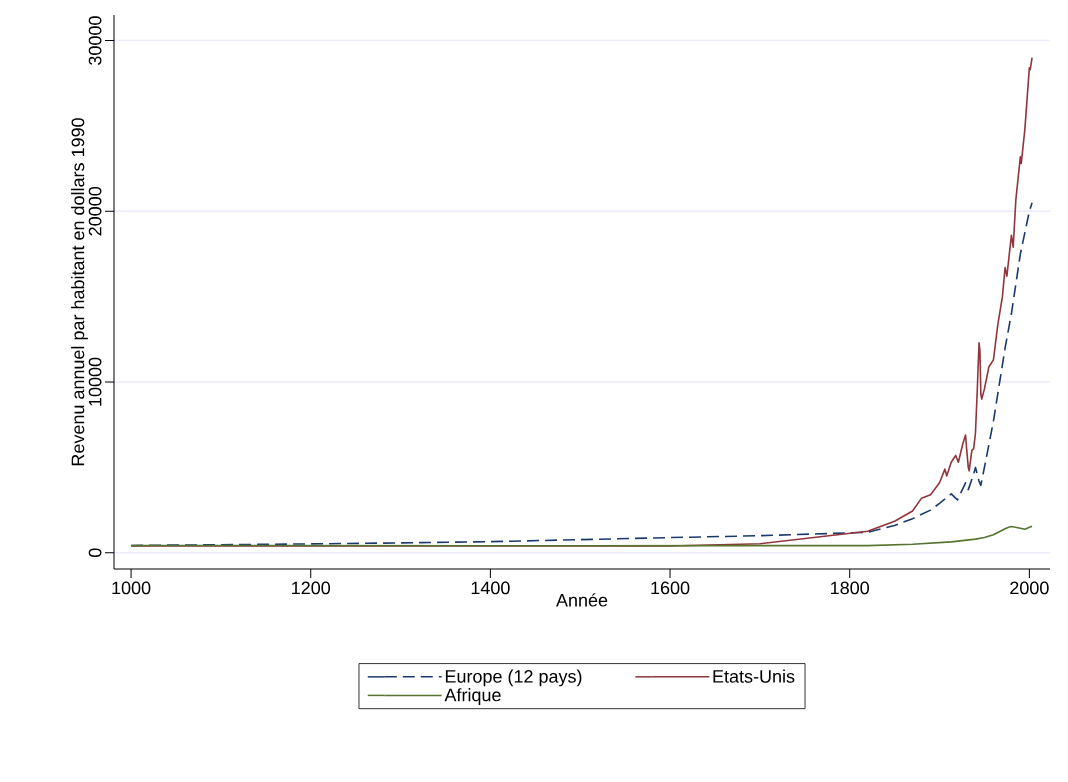  I want to click on x-tick-label: 1600, so click(670, 588).